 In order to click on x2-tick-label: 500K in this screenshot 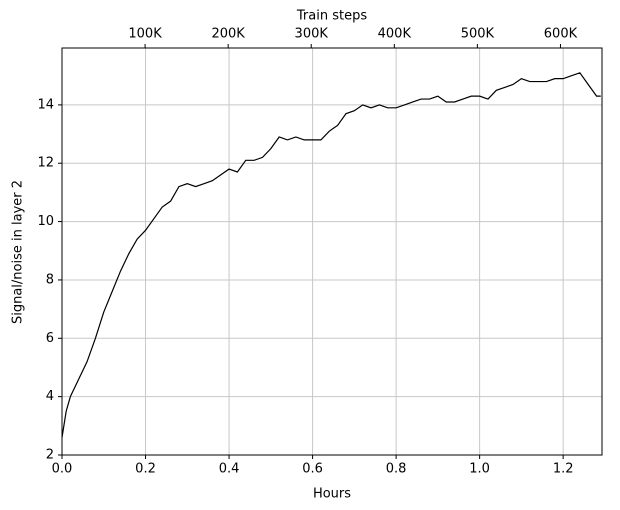, I will do `click(478, 34)`.